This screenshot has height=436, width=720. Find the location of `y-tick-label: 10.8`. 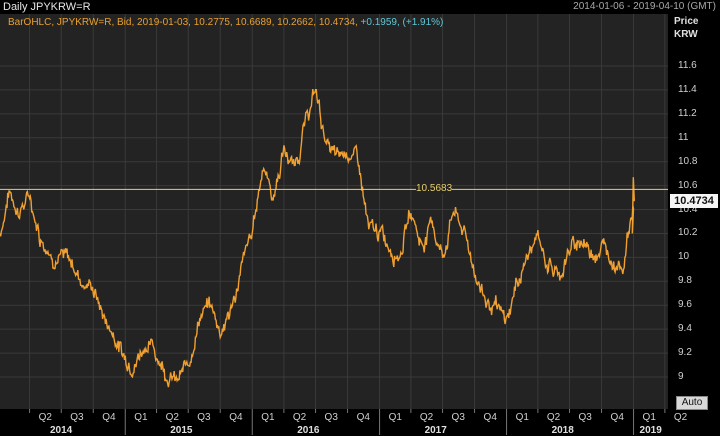

y-tick-label: 10.8 is located at coordinates (688, 161).